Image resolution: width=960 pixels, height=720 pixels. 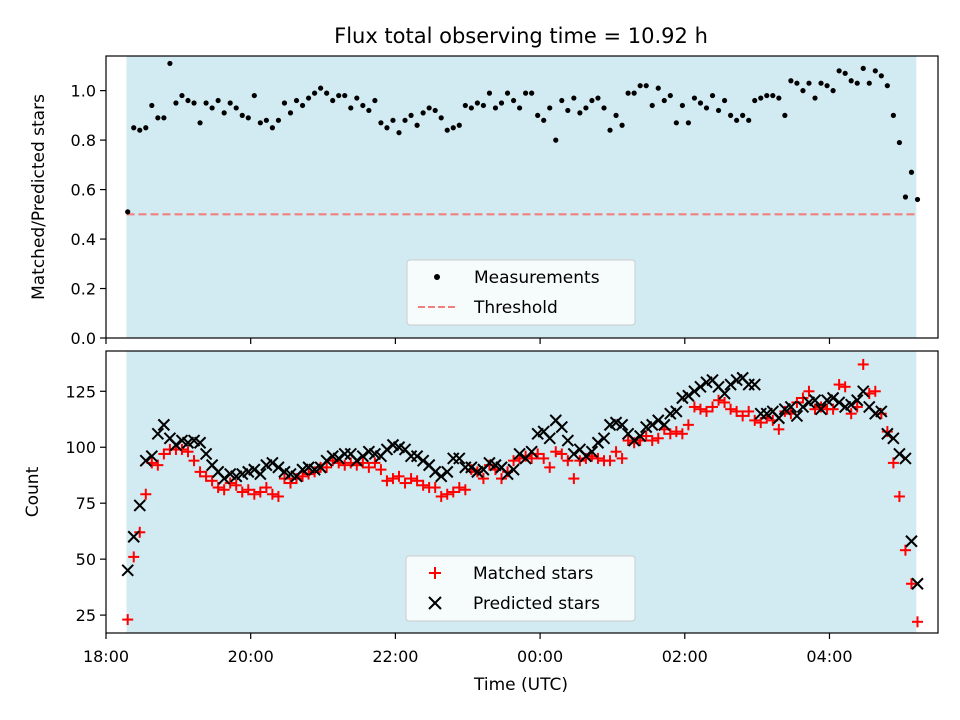 I want to click on y-tick-label: 0.4, so click(x=83, y=239).